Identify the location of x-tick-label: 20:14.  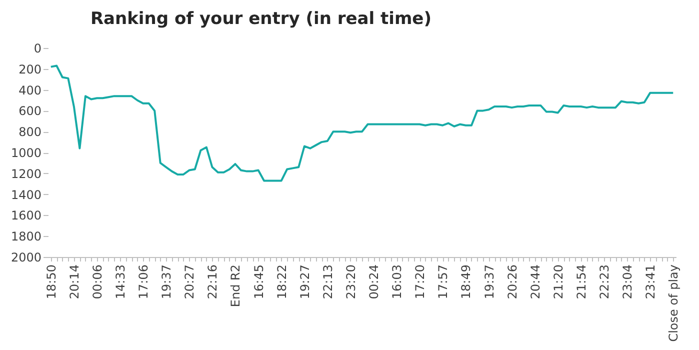
(74, 282).